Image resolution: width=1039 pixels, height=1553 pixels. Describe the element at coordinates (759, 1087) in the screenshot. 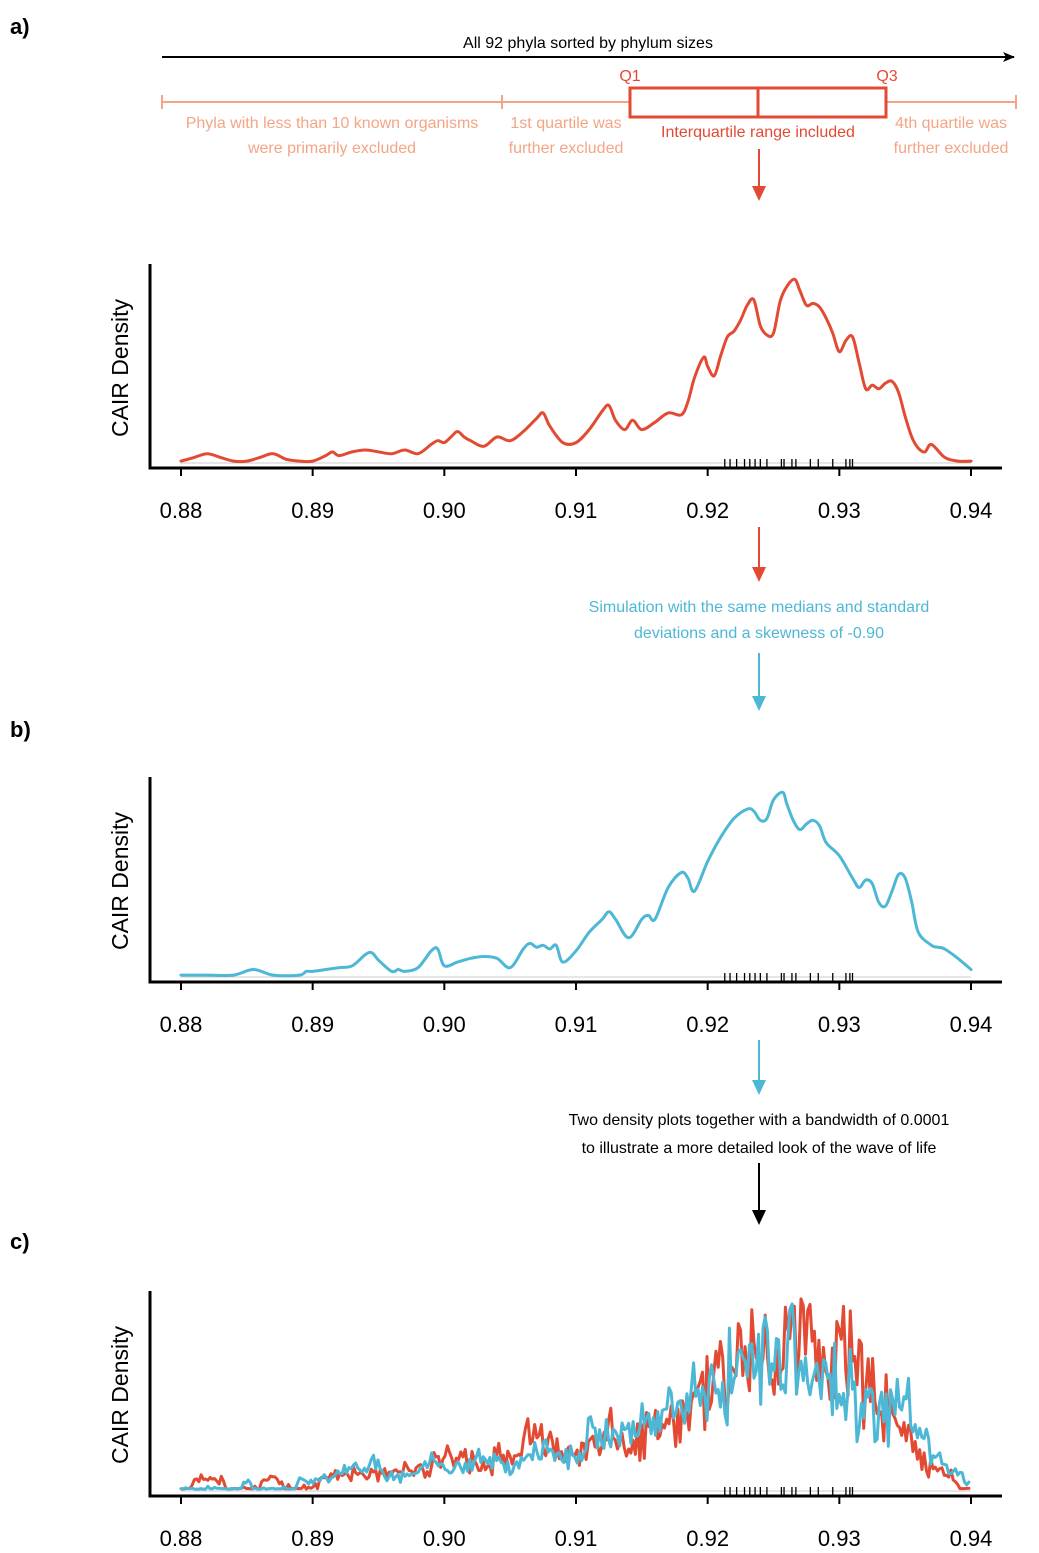

I see `arrow-b-to-note-head` at that location.